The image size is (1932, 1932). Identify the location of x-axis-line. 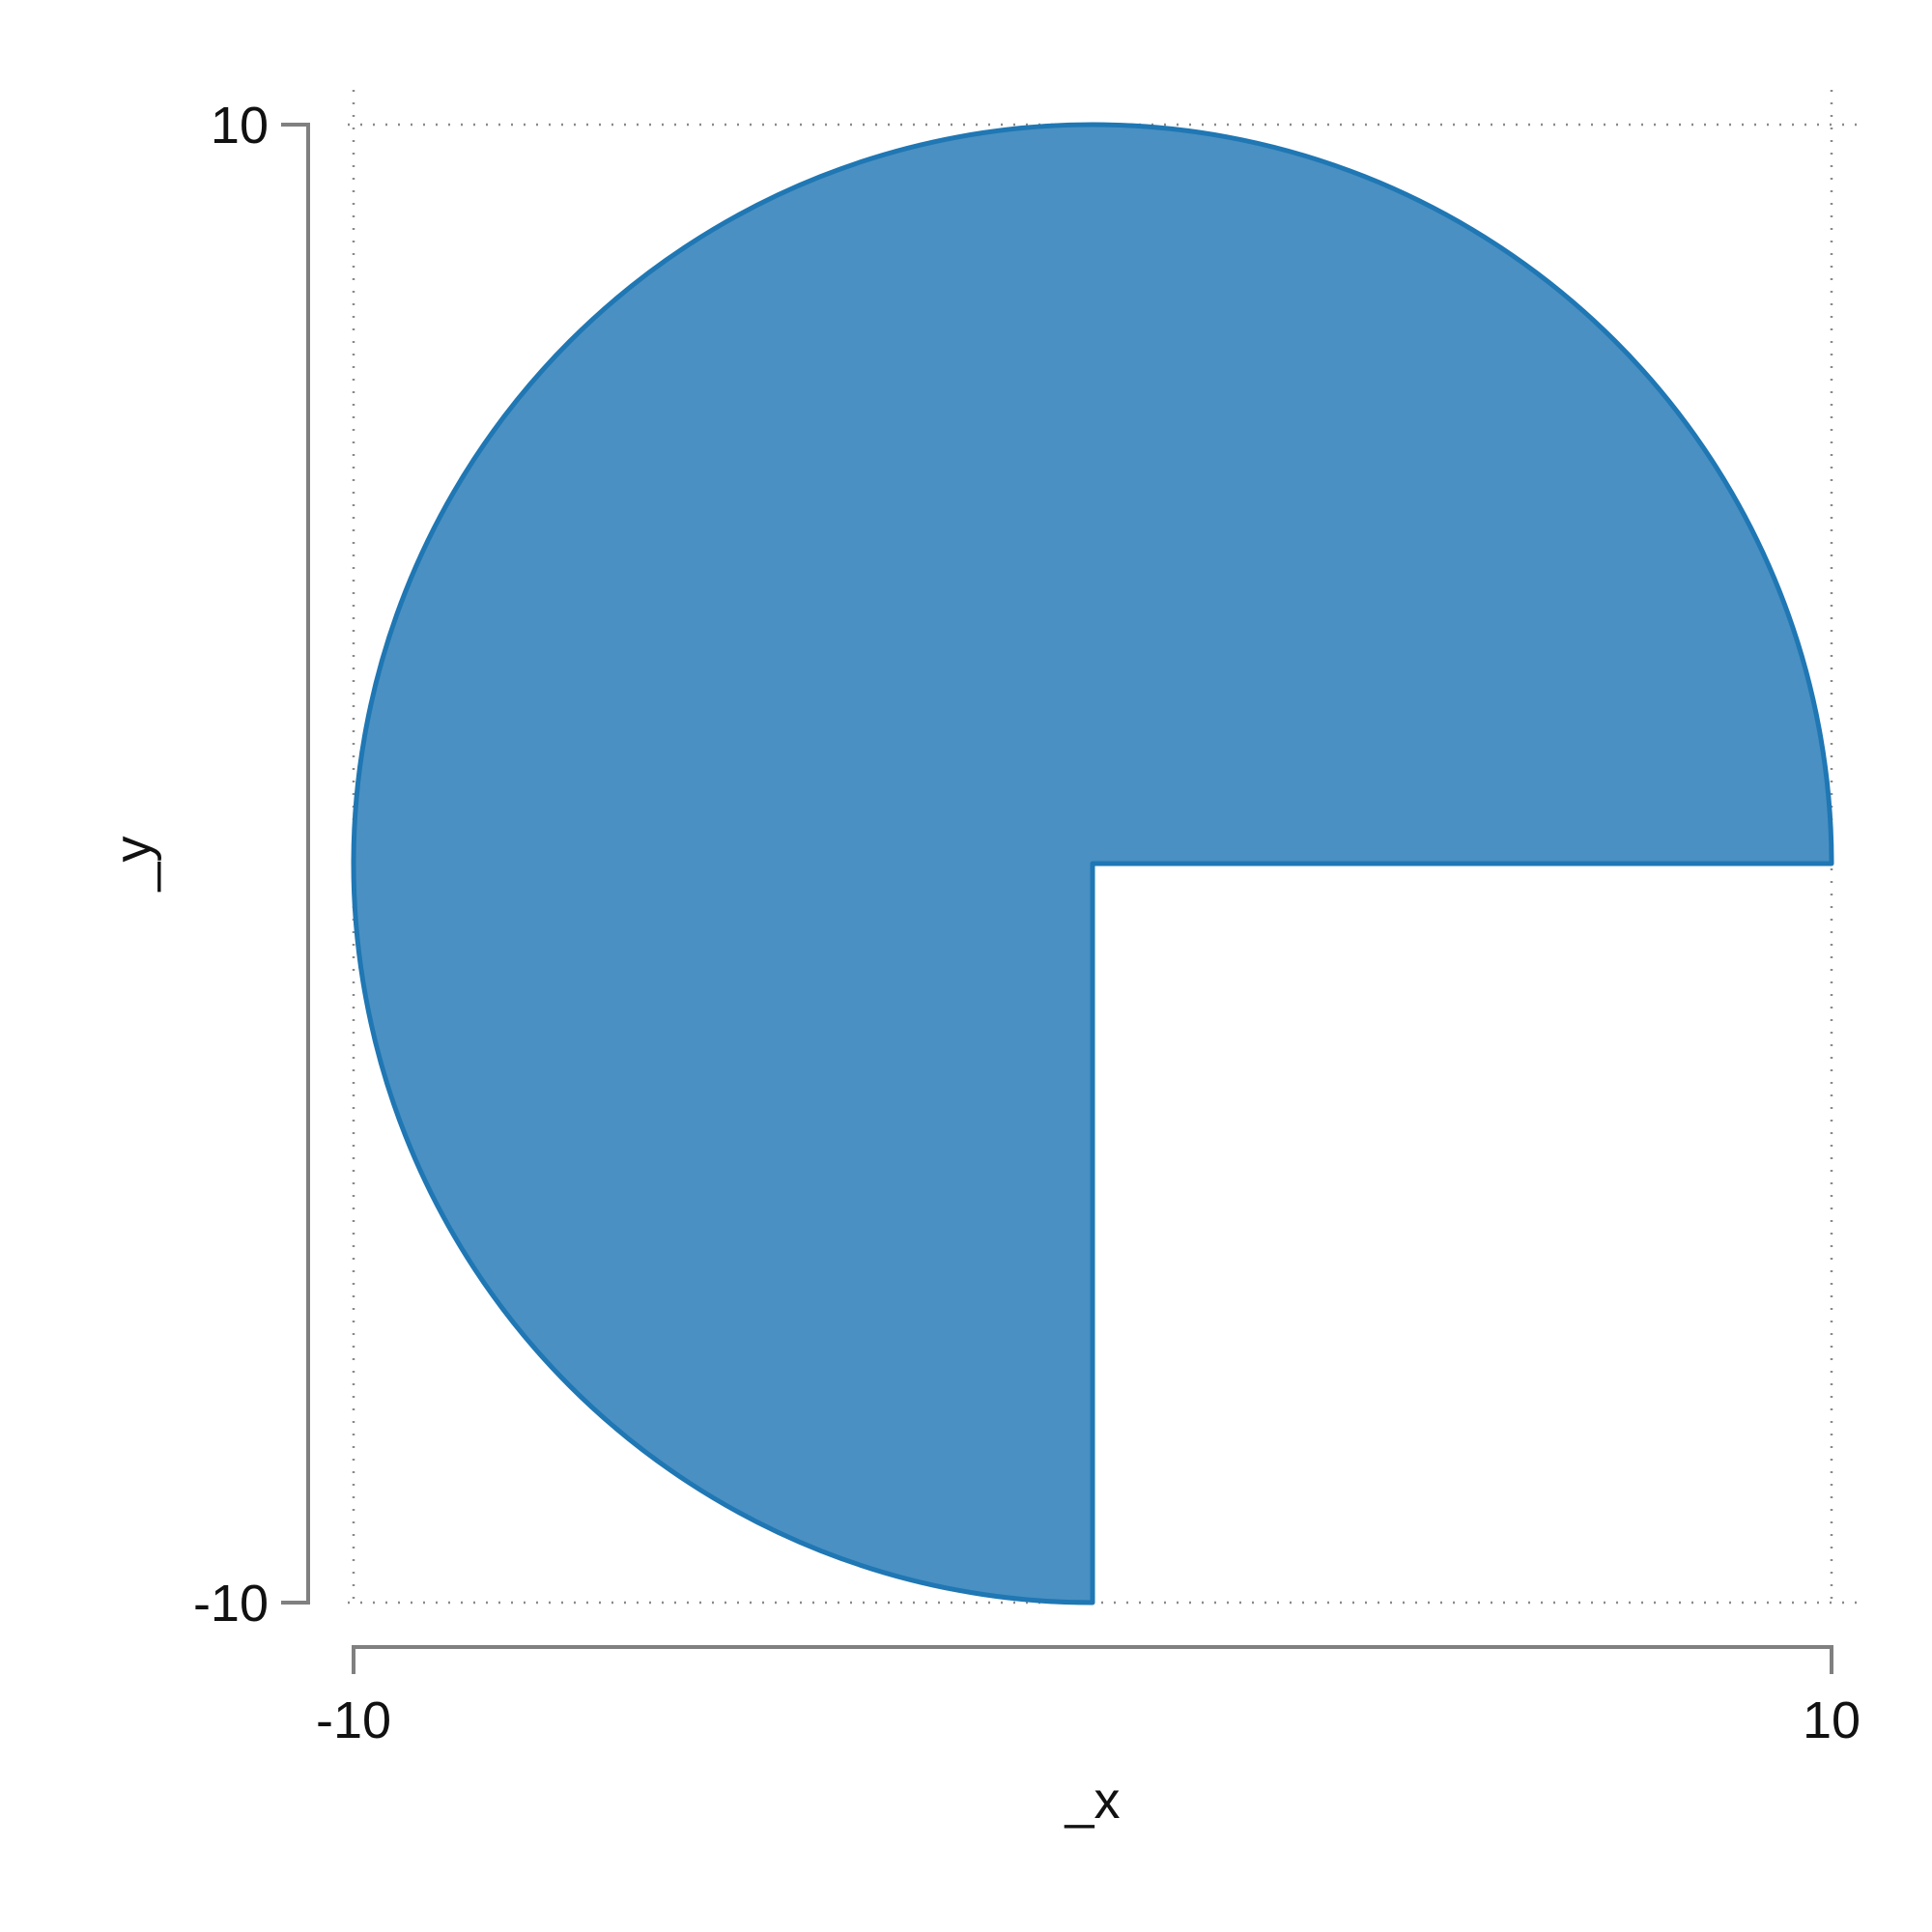
(1092, 1659).